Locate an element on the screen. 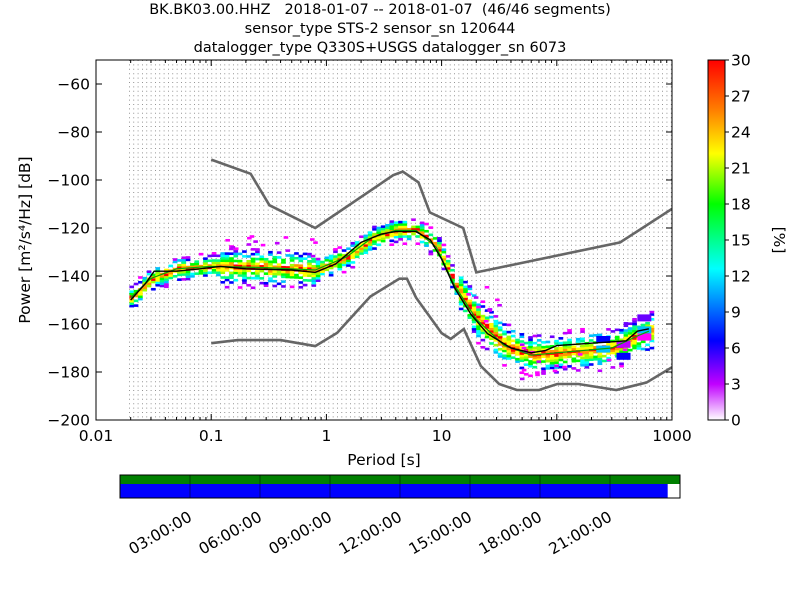 The width and height of the screenshot is (800, 600). timeline-tick-label: 12:00:00 is located at coordinates (370, 533).